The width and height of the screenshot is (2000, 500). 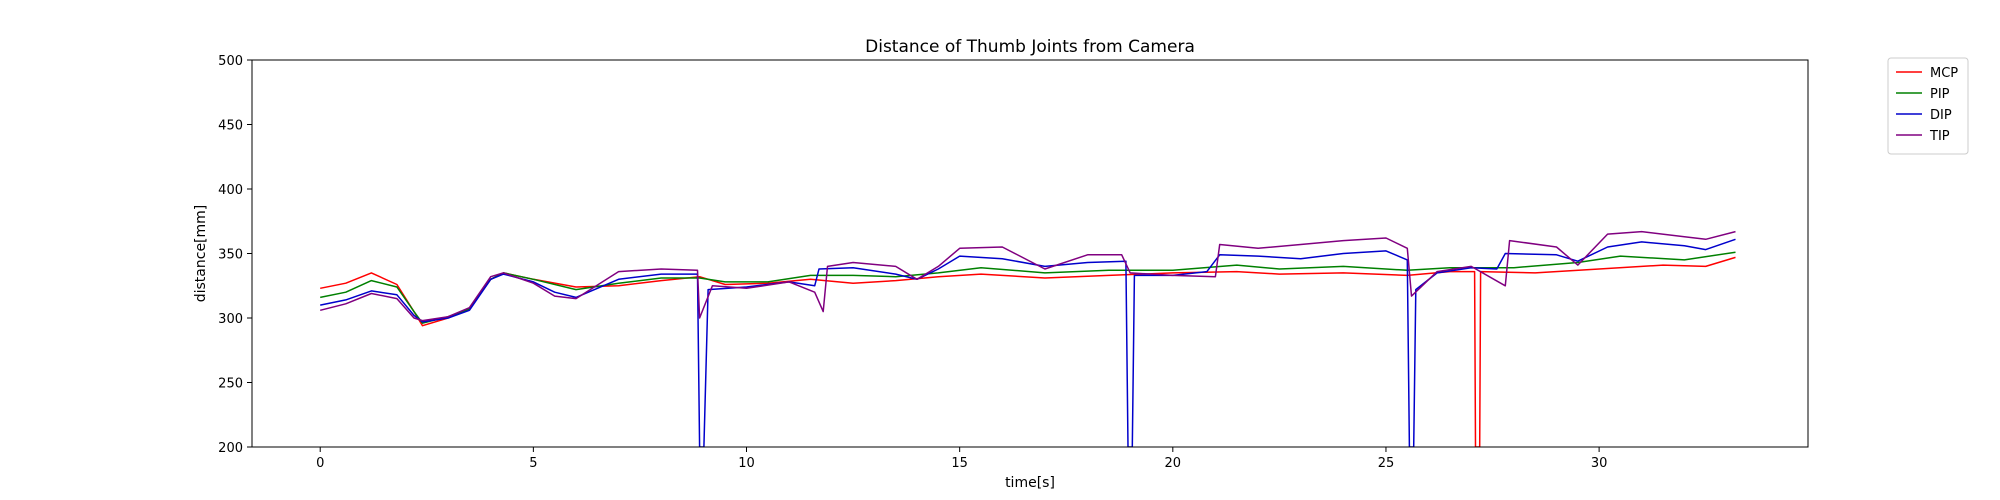 What do you see at coordinates (230, 126) in the screenshot?
I see `y-tick-label: 450` at bounding box center [230, 126].